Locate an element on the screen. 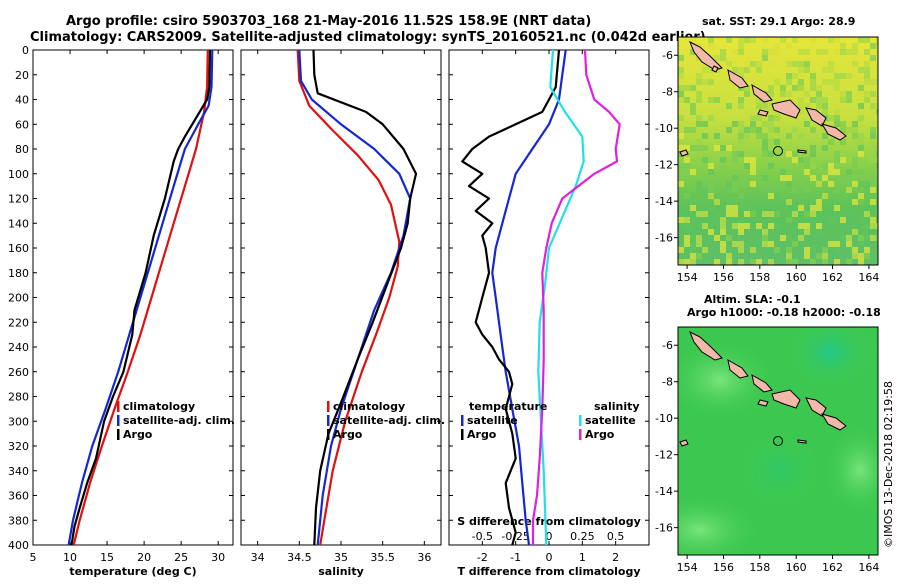 The width and height of the screenshot is (900, 584). lat-tick-label: -14 is located at coordinates (664, 201).